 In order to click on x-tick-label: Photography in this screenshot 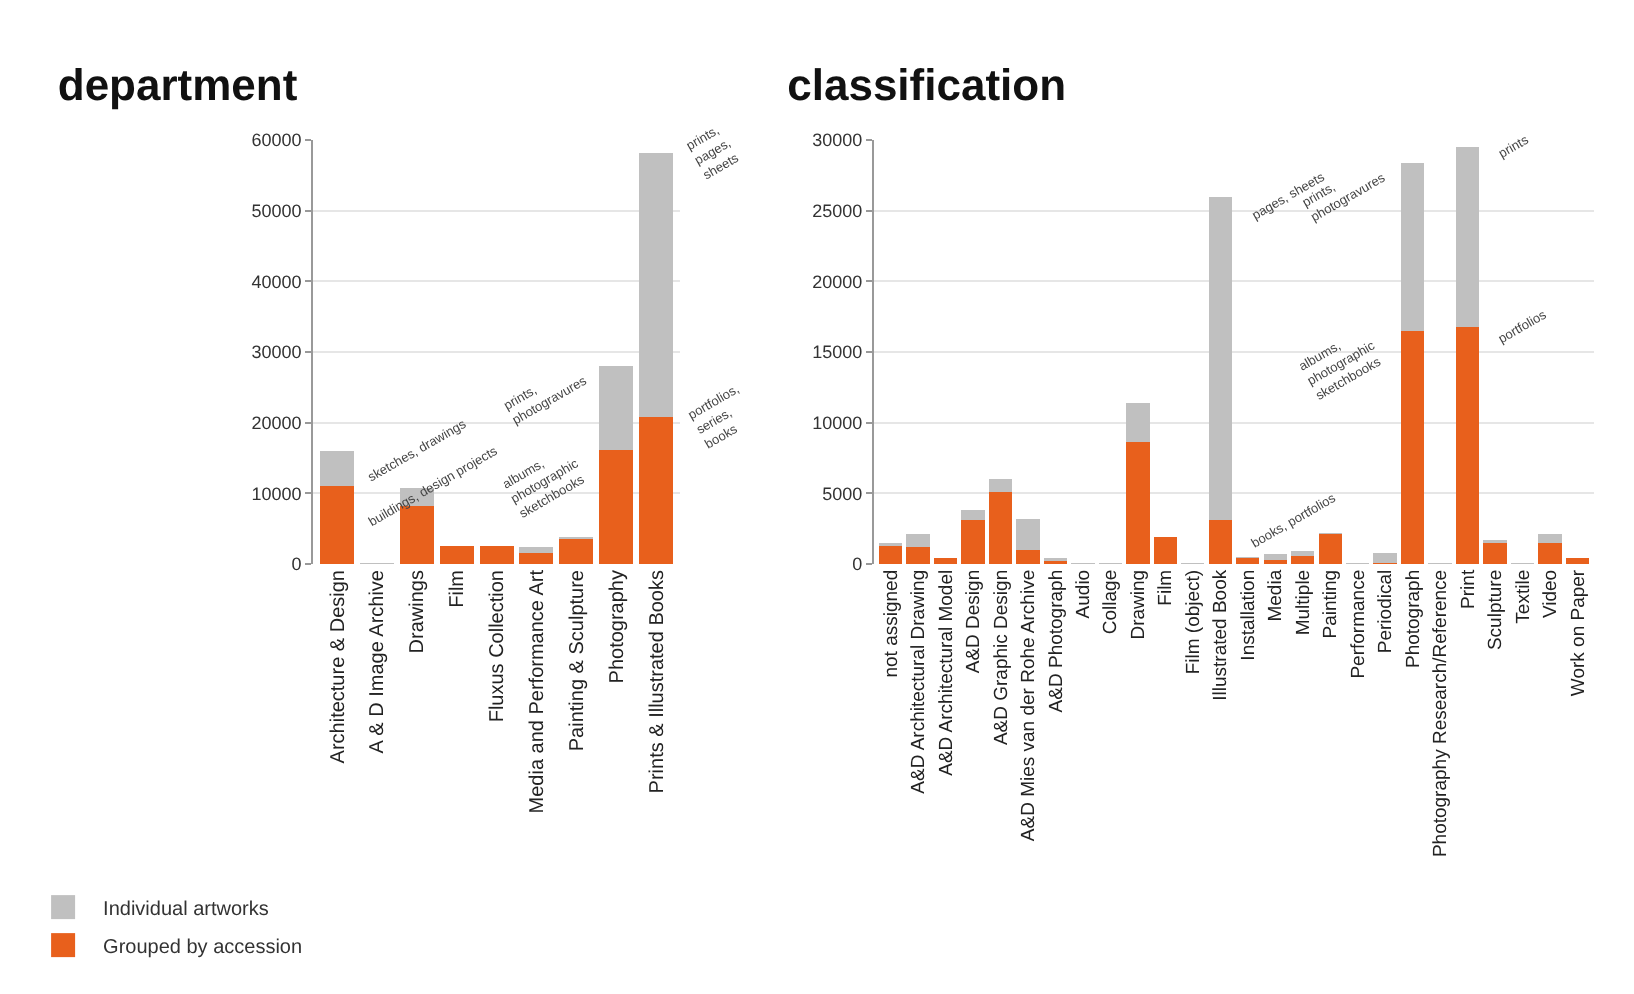, I will do `click(617, 627)`.